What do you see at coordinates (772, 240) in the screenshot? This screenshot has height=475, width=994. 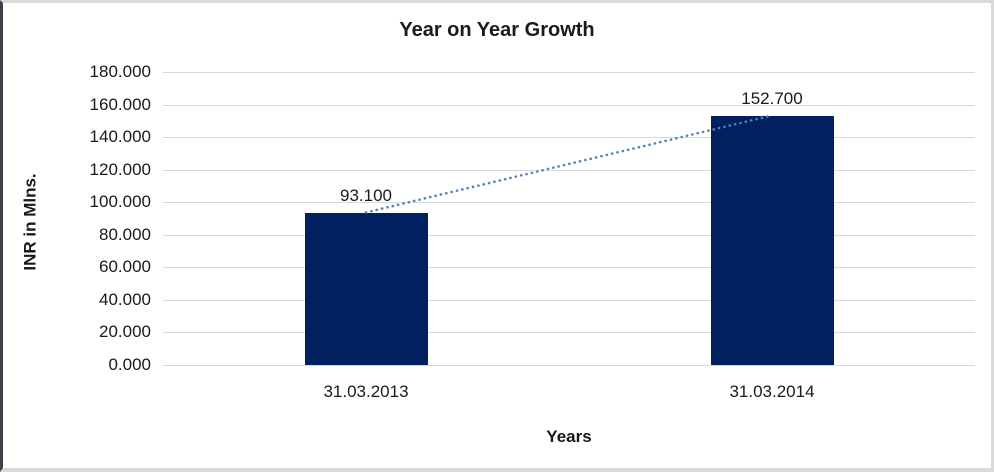 I see `bar-31.03.2014` at bounding box center [772, 240].